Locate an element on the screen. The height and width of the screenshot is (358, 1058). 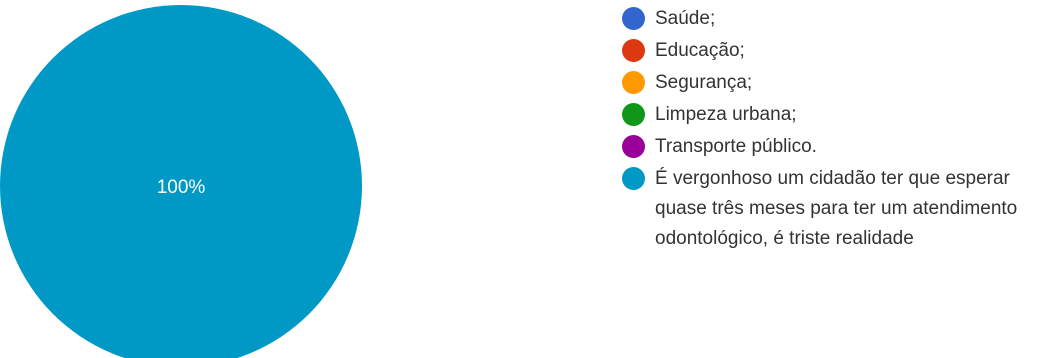
legend-item-4: Transporte público. is located at coordinates (837, 147).